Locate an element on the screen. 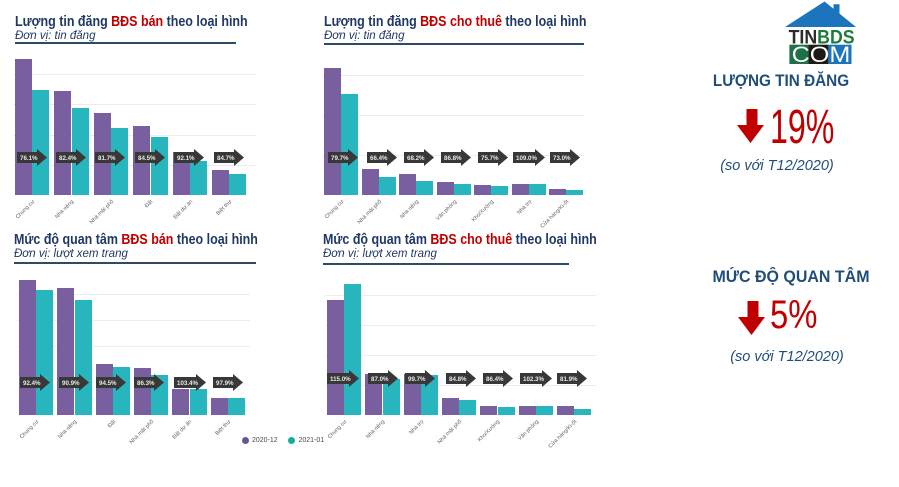  svg-text: 82.4% is located at coordinates (68, 157).